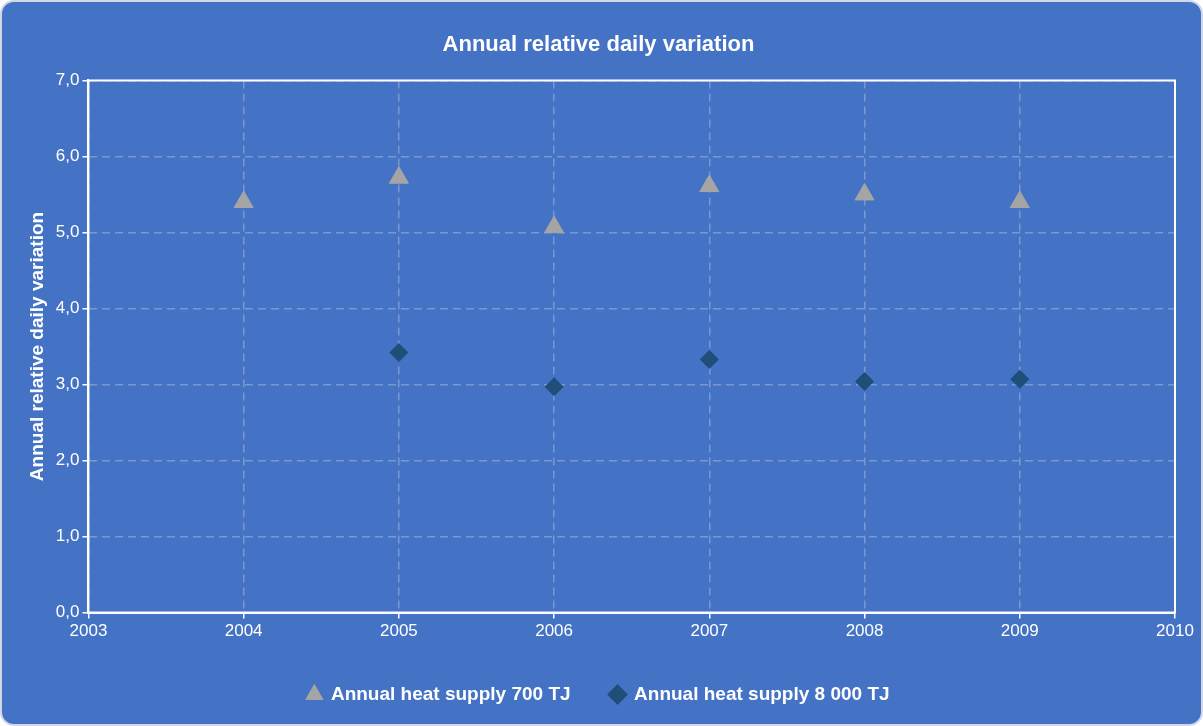 Image resolution: width=1203 pixels, height=726 pixels. What do you see at coordinates (36, 346) in the screenshot?
I see `y-axis-title: Annual relative daily variation` at bounding box center [36, 346].